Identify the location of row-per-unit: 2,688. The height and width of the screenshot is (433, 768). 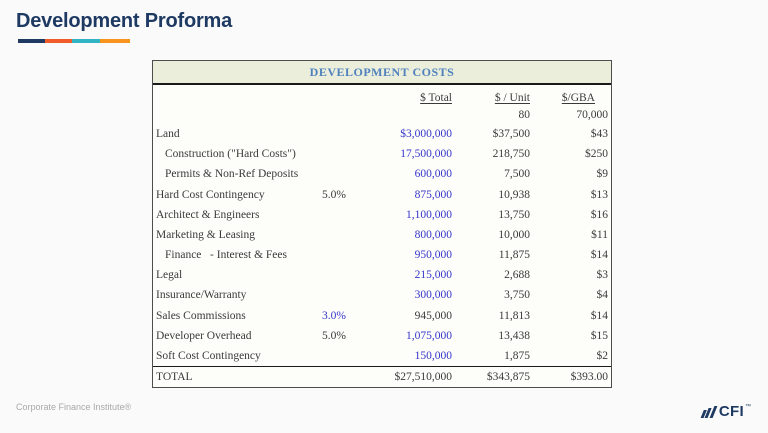
(517, 275).